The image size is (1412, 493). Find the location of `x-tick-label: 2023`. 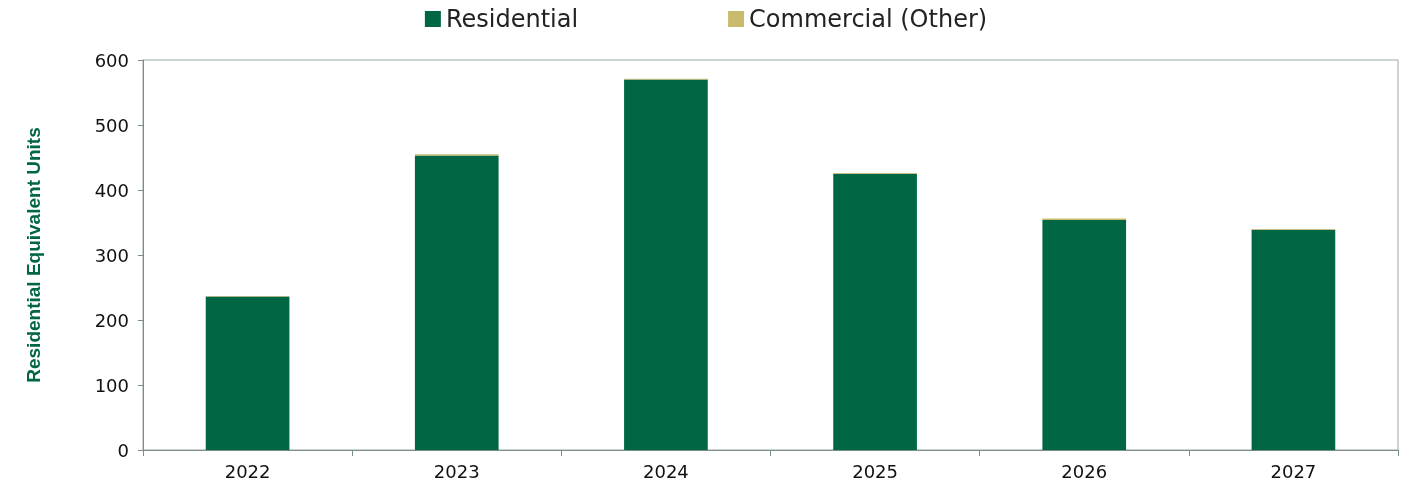

x-tick-label: 2023 is located at coordinates (456, 471).